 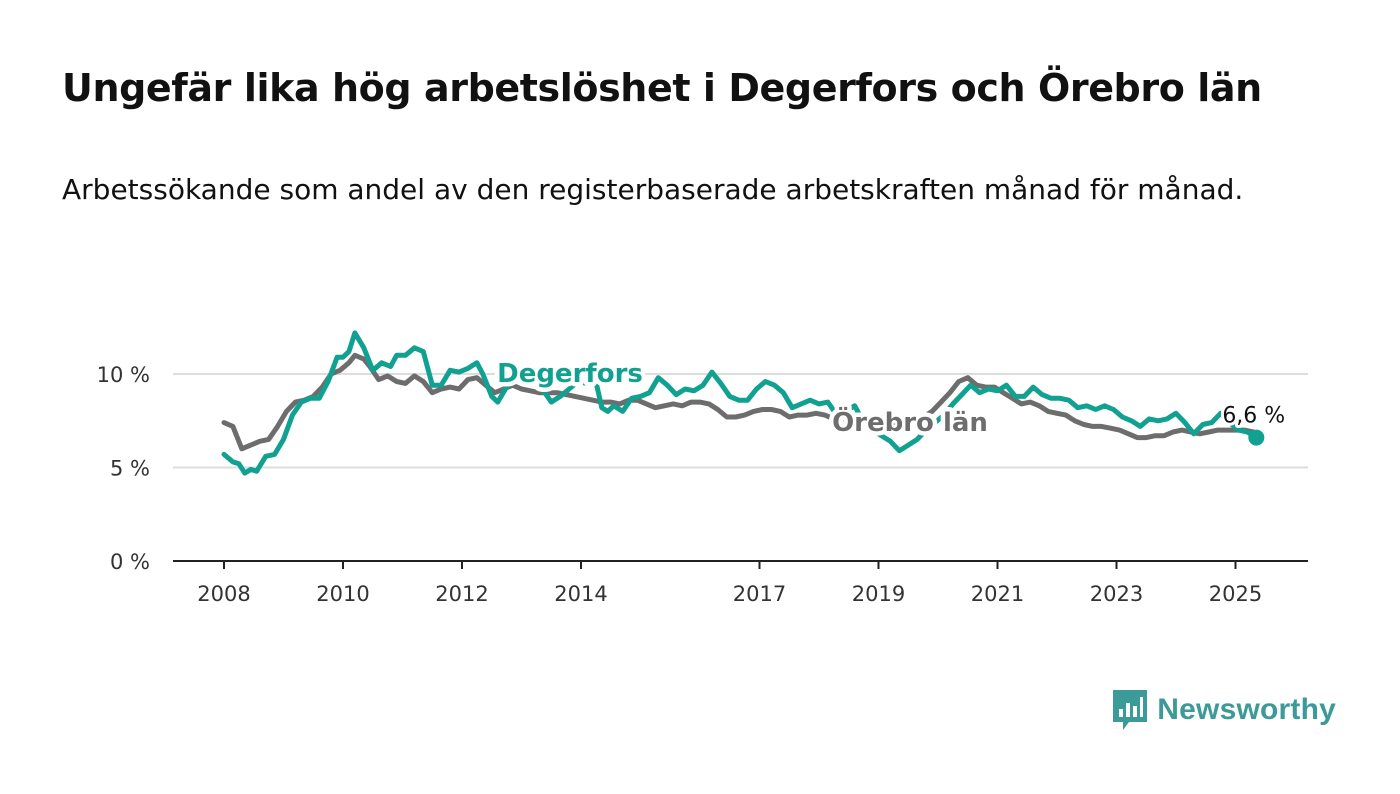 What do you see at coordinates (997, 594) in the screenshot?
I see `x-tick-label: 2021` at bounding box center [997, 594].